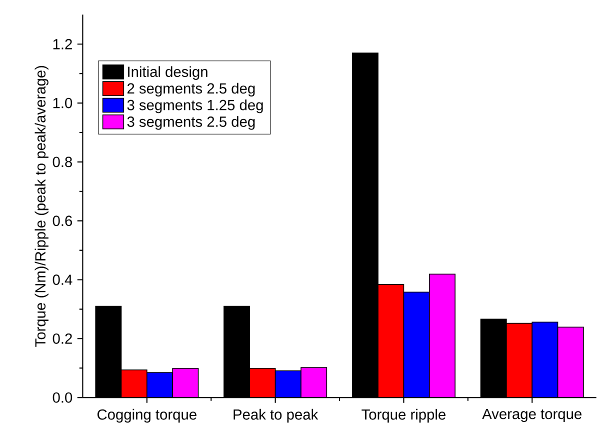  Describe the element at coordinates (62, 397) in the screenshot. I see `y-tick-label: 0.0` at that location.